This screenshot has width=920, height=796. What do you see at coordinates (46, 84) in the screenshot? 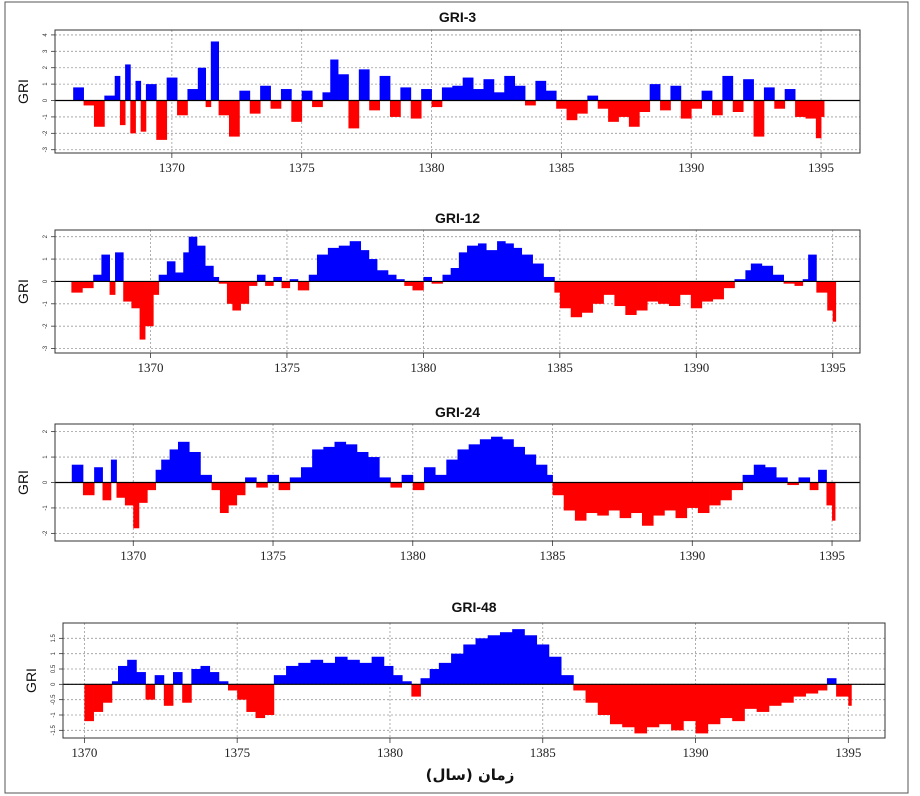
I see `y-tick-label: 1` at bounding box center [46, 84].